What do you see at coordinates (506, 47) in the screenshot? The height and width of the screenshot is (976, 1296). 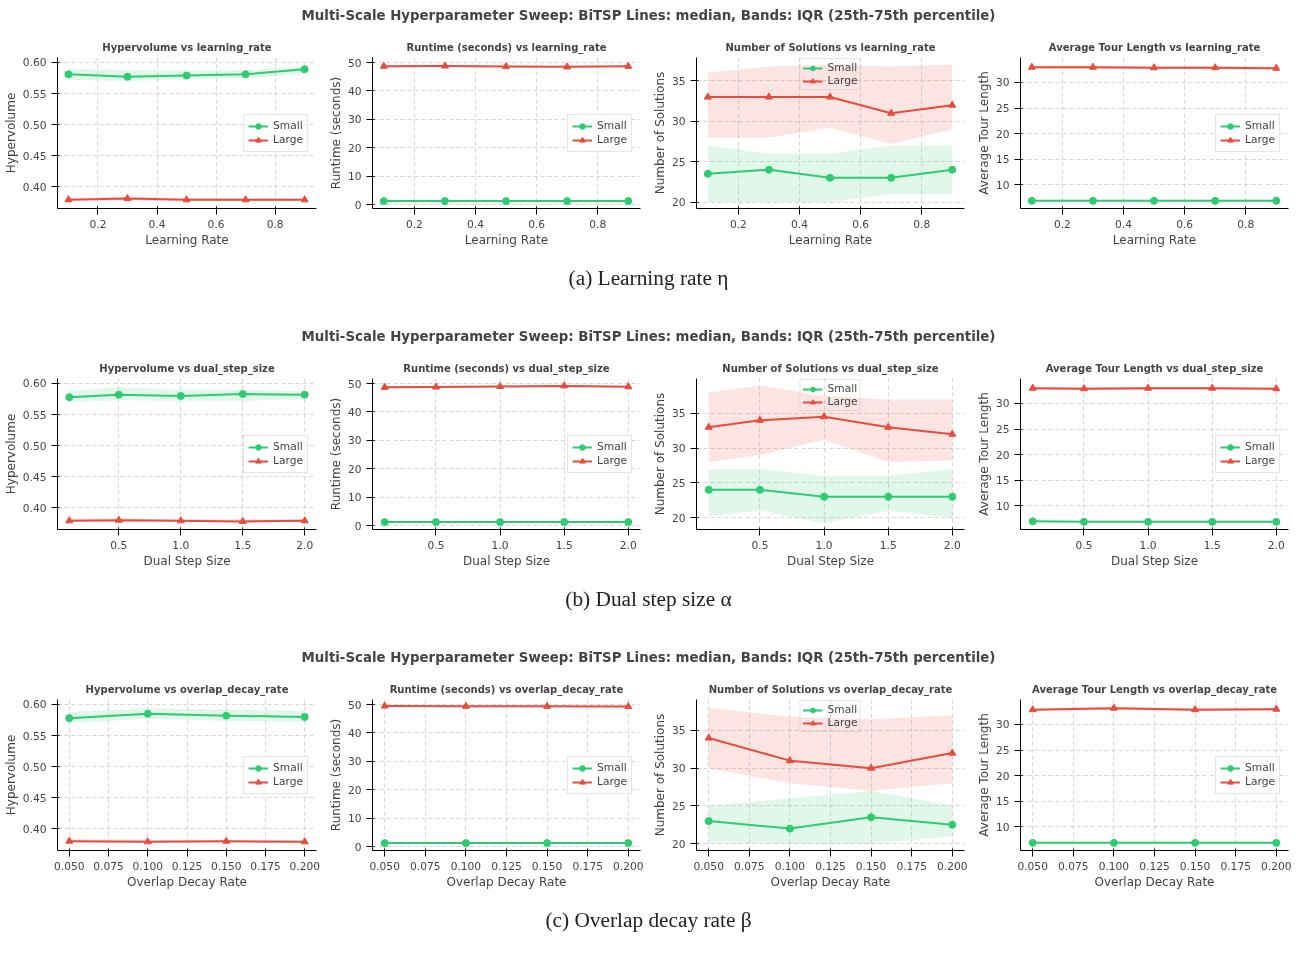 I see `chart-title: Runtime (seconds) vs learning_rate` at bounding box center [506, 47].